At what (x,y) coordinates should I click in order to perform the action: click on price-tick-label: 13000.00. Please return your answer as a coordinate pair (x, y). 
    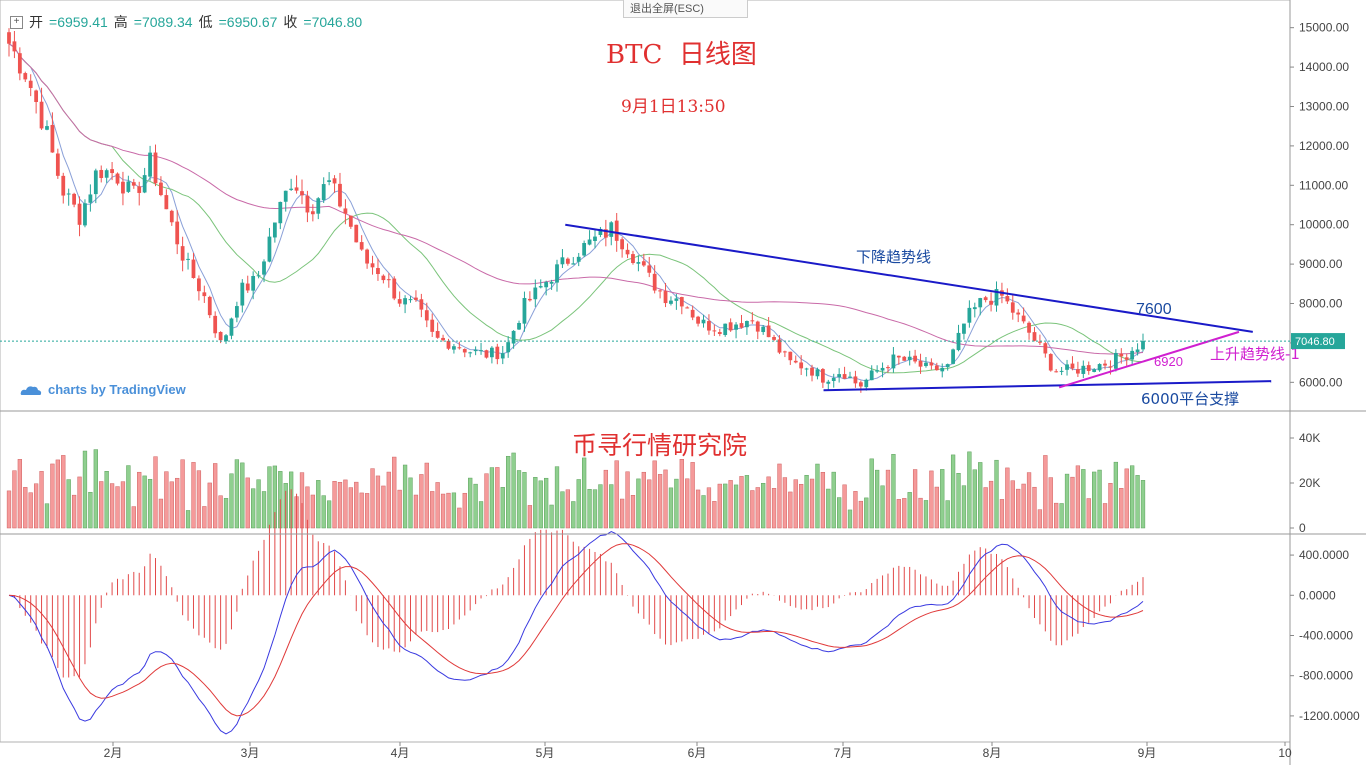
    Looking at the image, I should click on (1324, 106).